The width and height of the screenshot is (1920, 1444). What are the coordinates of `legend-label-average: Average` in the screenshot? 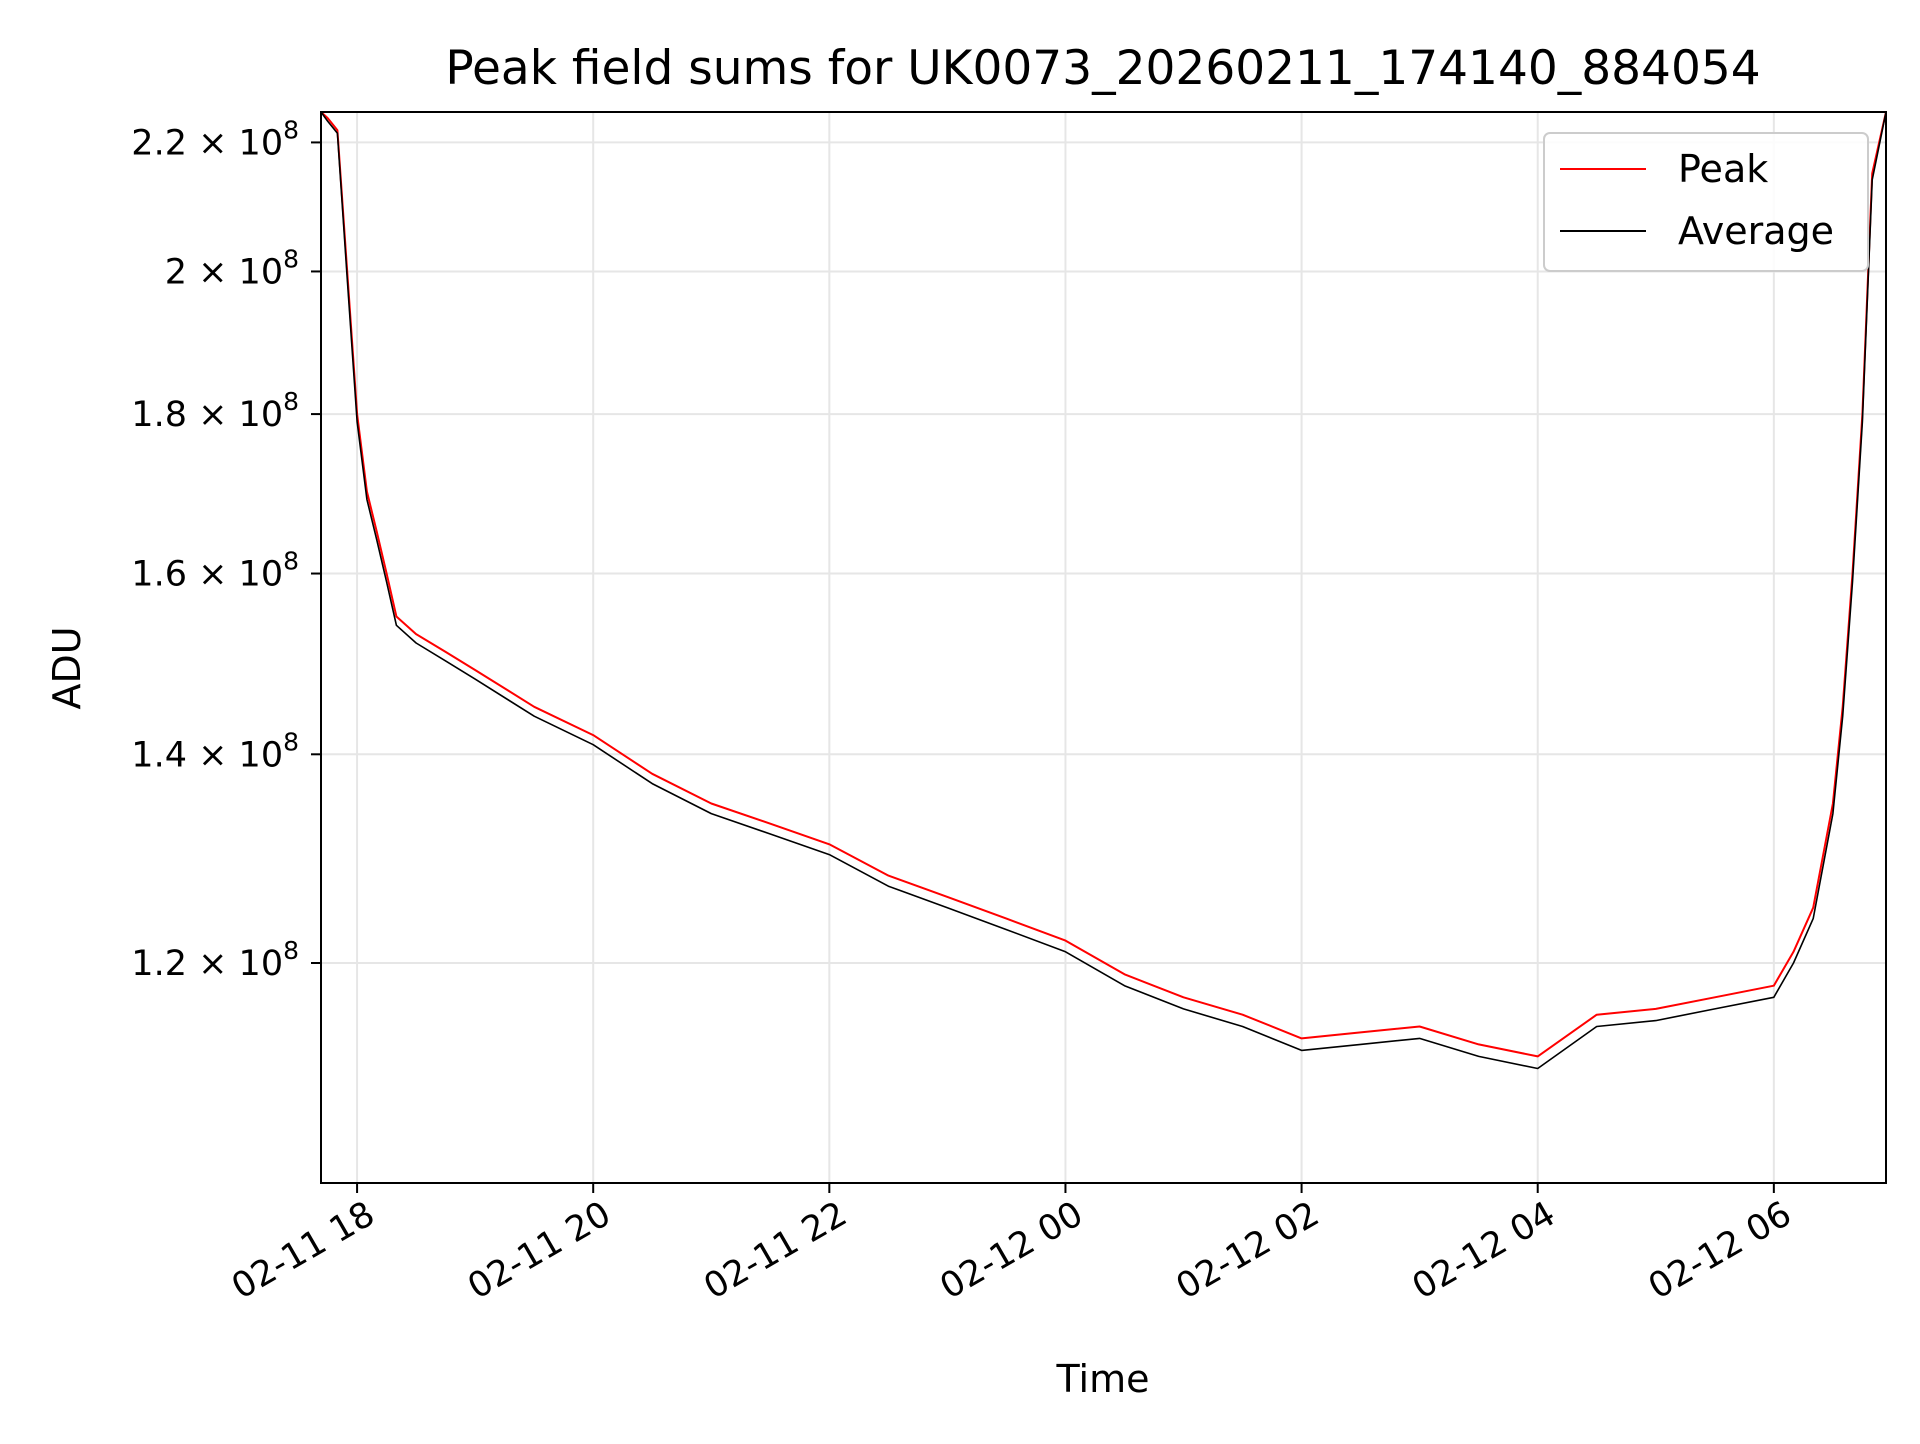 It's located at (1756, 231).